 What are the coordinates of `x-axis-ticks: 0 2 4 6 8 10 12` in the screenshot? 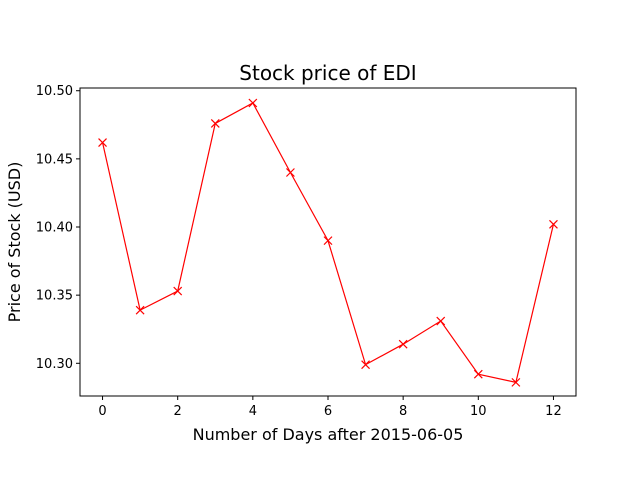 It's located at (330, 407).